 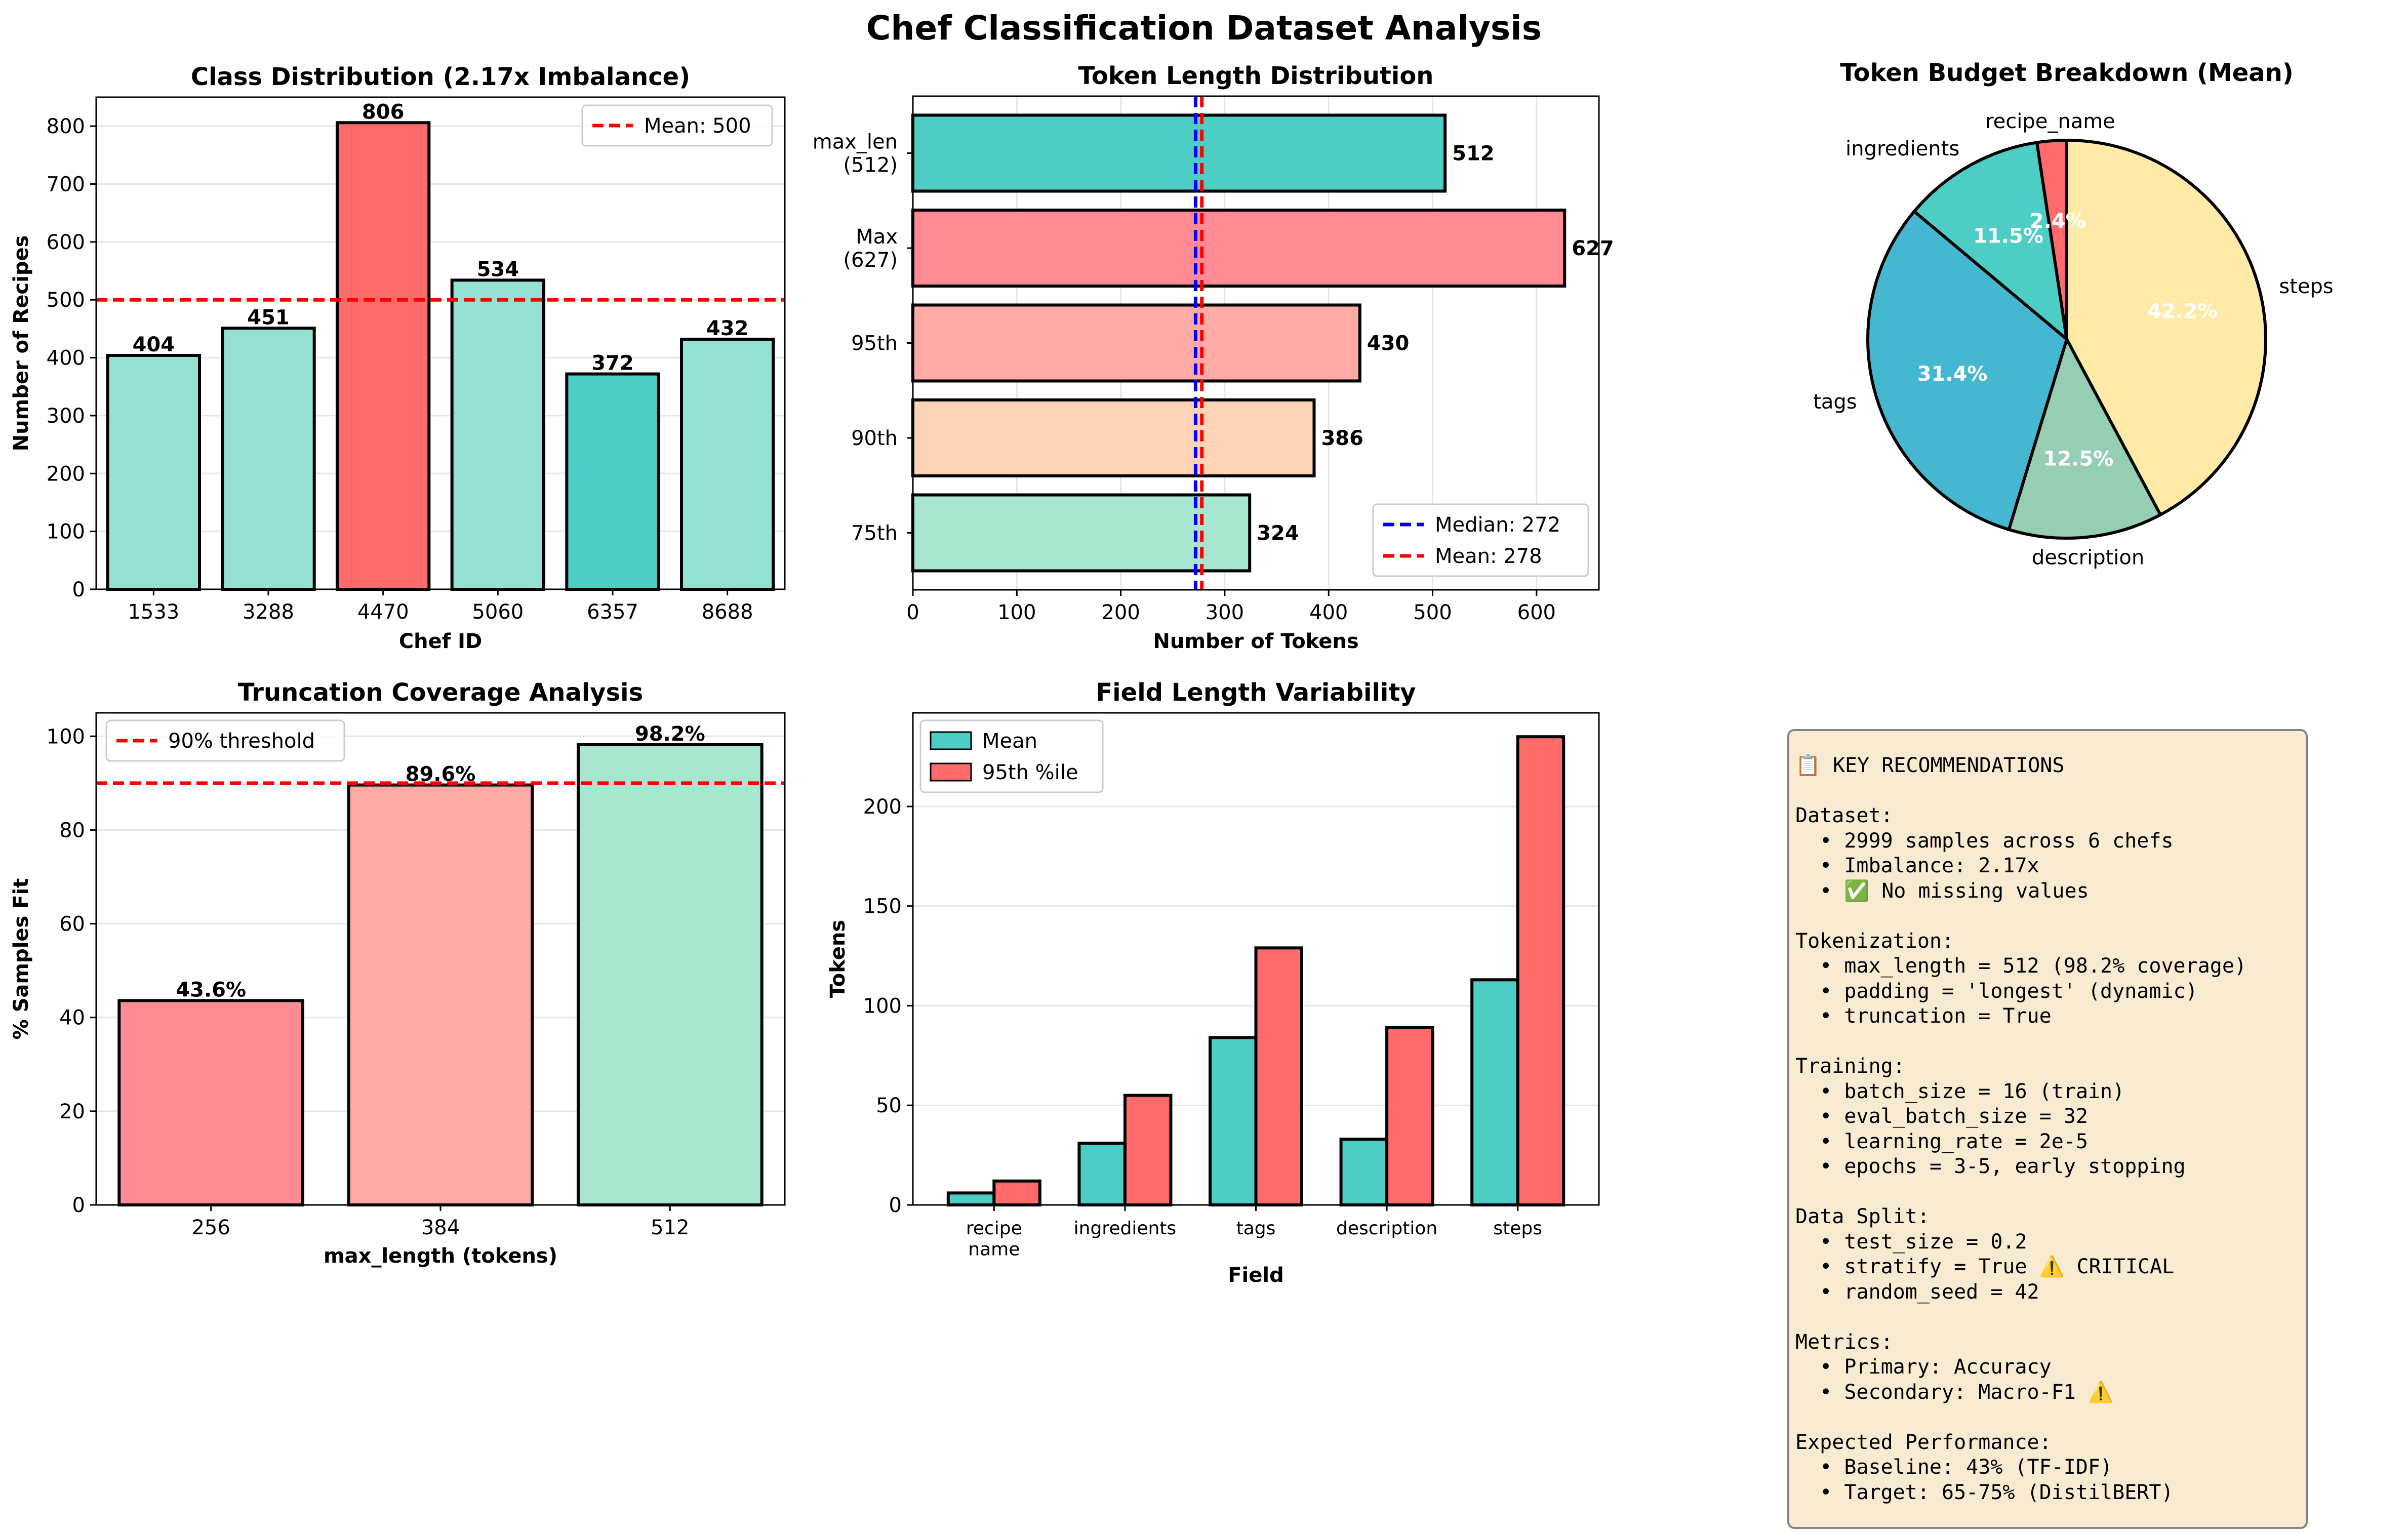 I want to click on field_variability-axes-frame, so click(x=1256, y=959).